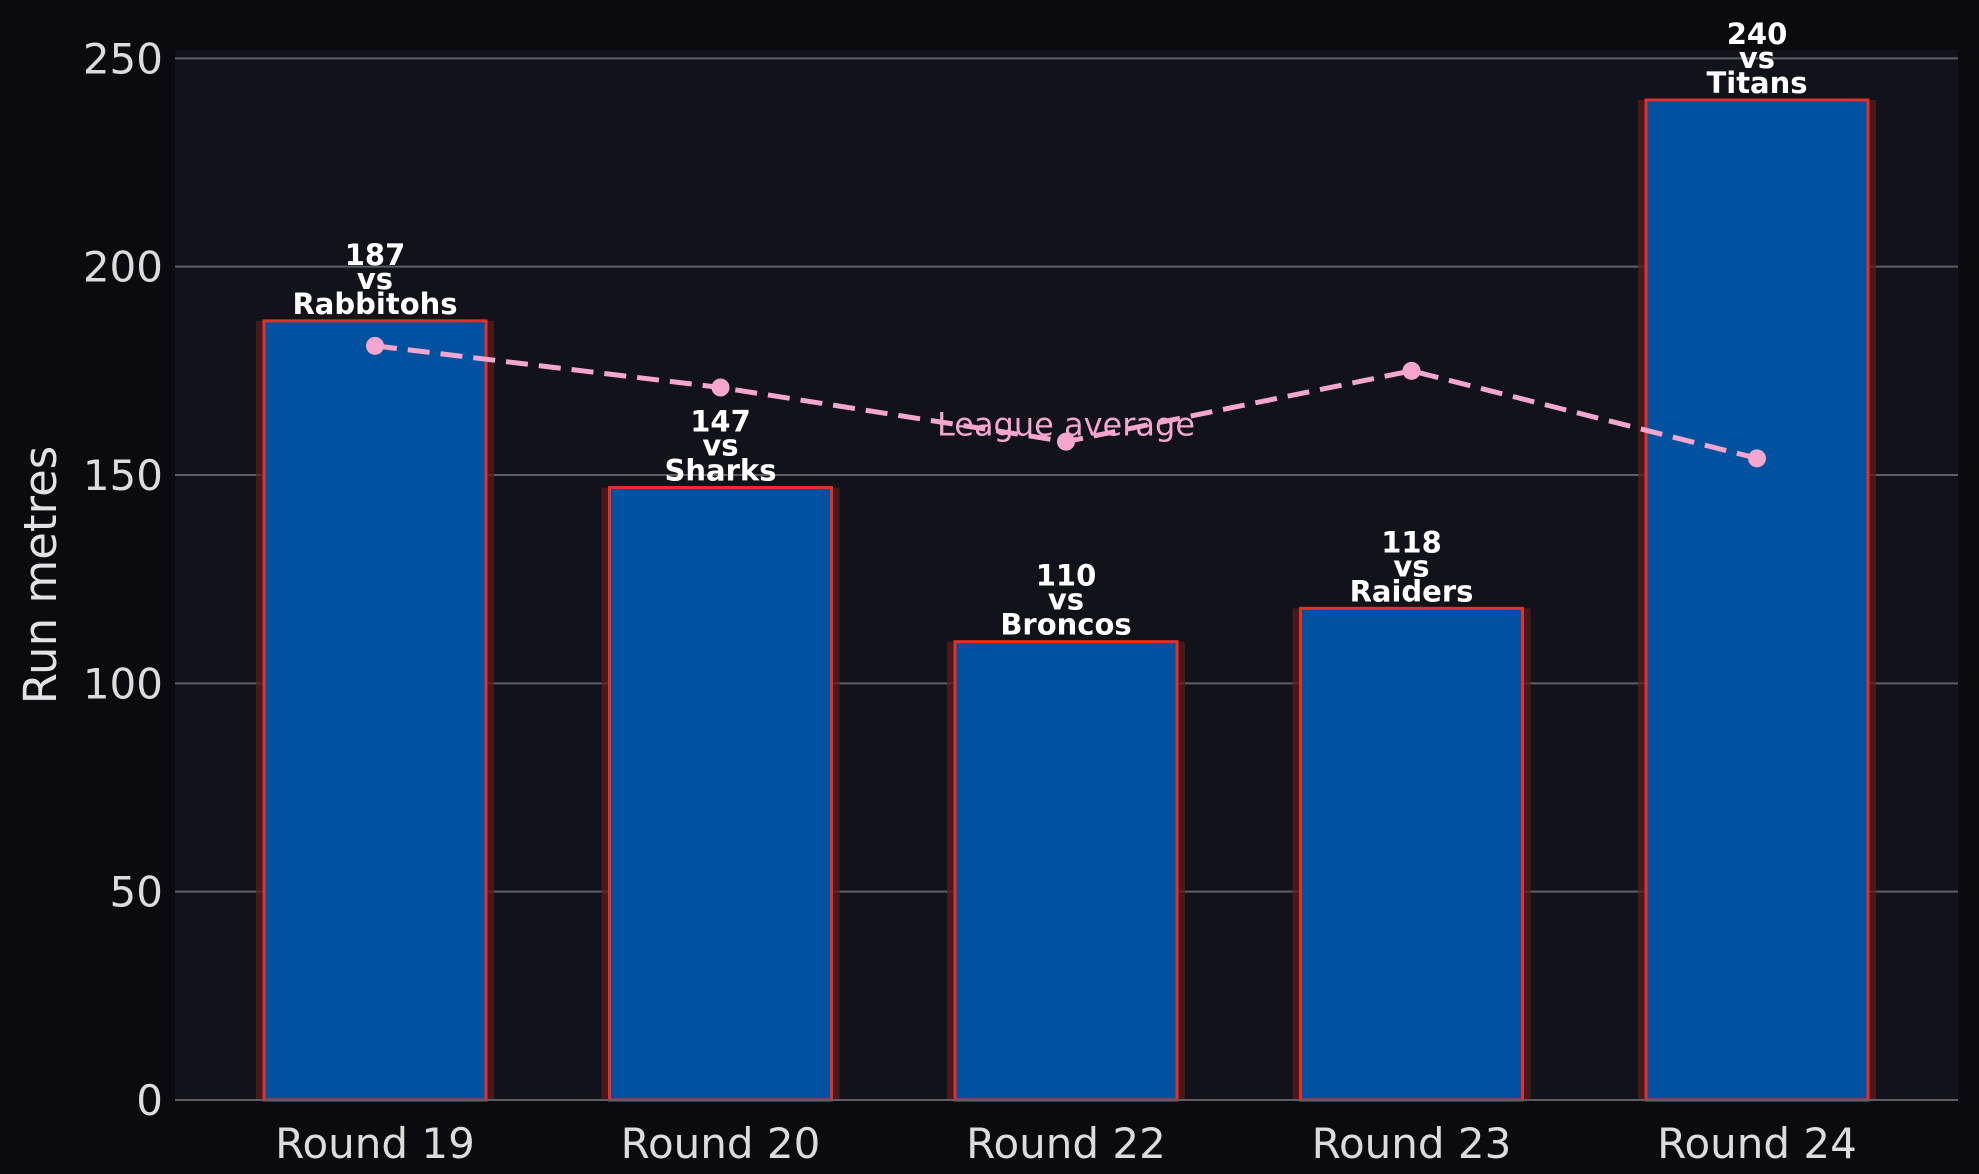  What do you see at coordinates (720, 422) in the screenshot?
I see `bar-value-label: 147` at bounding box center [720, 422].